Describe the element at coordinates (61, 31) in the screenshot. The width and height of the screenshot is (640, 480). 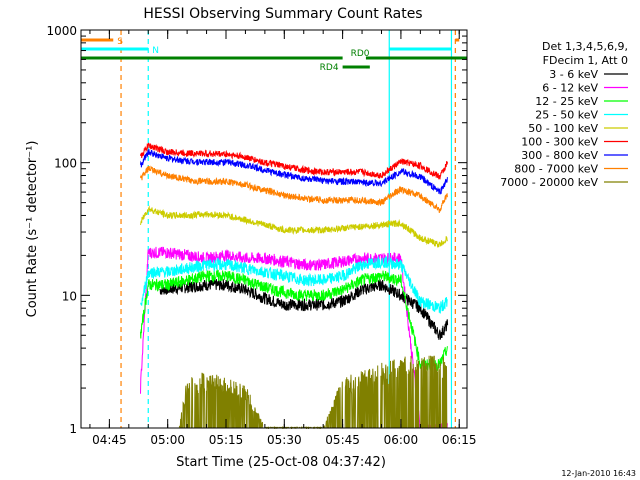
I see `y-tick-label: 1000` at that location.